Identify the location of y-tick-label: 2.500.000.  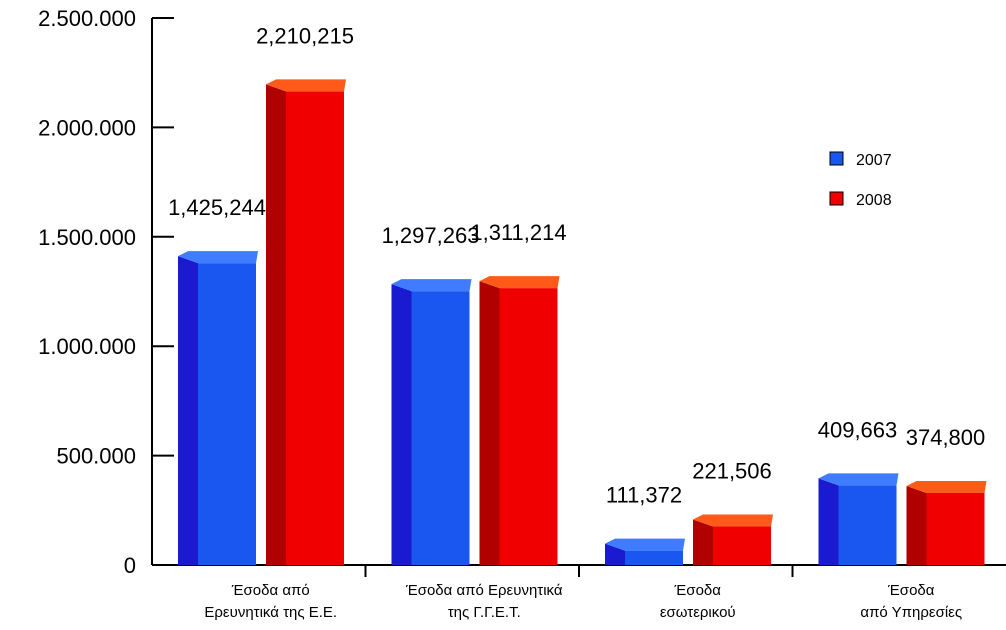
(87, 18).